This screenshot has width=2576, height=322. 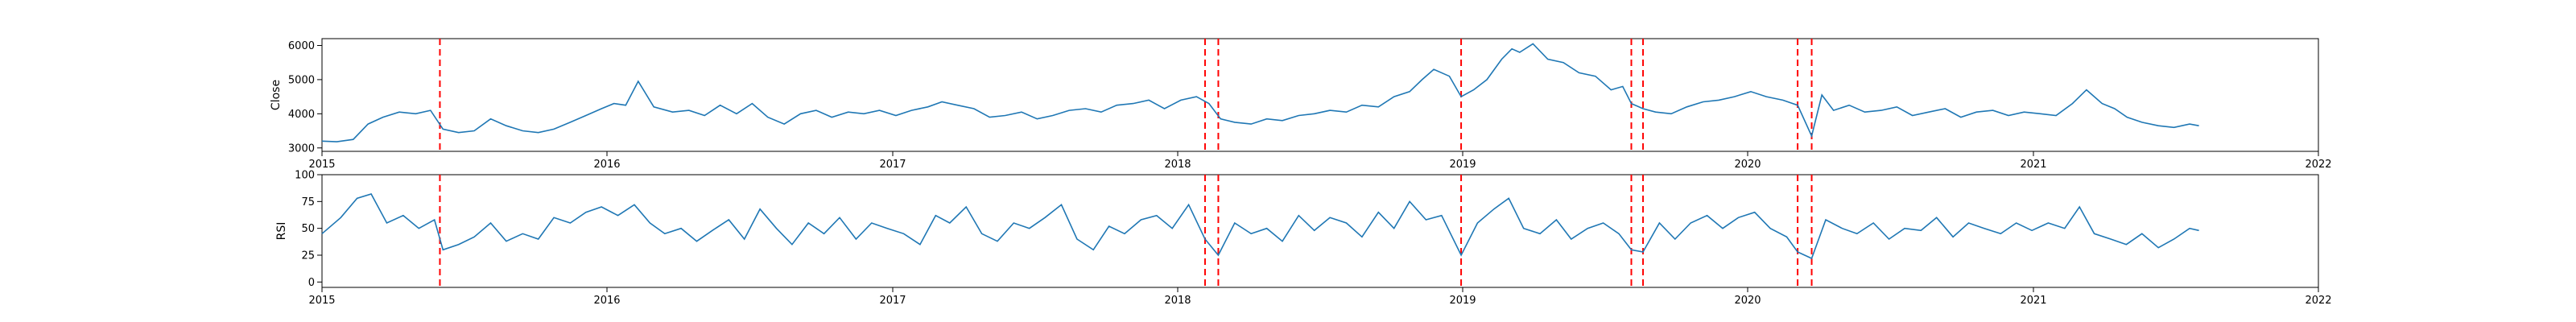 What do you see at coordinates (1462, 165) in the screenshot?
I see `close-x-tick-label: 2019` at bounding box center [1462, 165].